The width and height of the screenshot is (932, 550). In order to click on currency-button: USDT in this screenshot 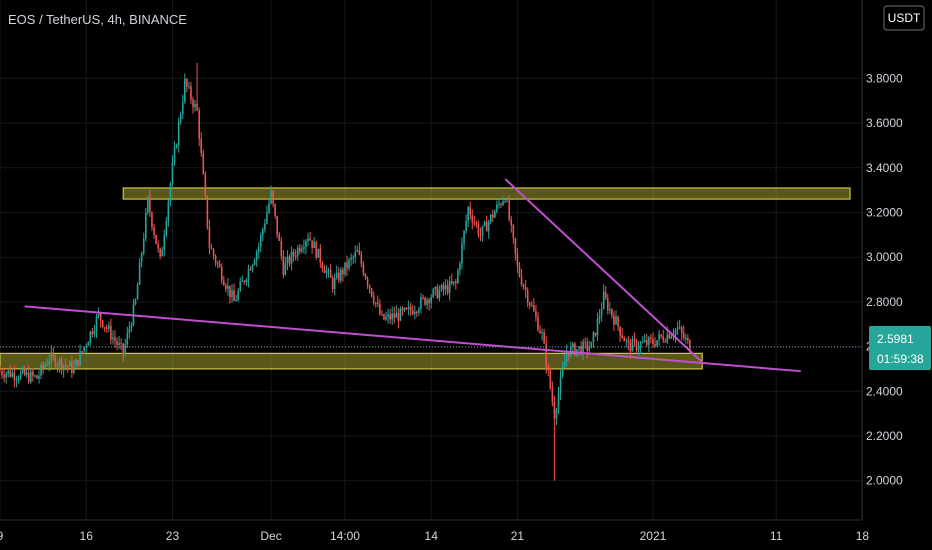, I will do `click(904, 18)`.